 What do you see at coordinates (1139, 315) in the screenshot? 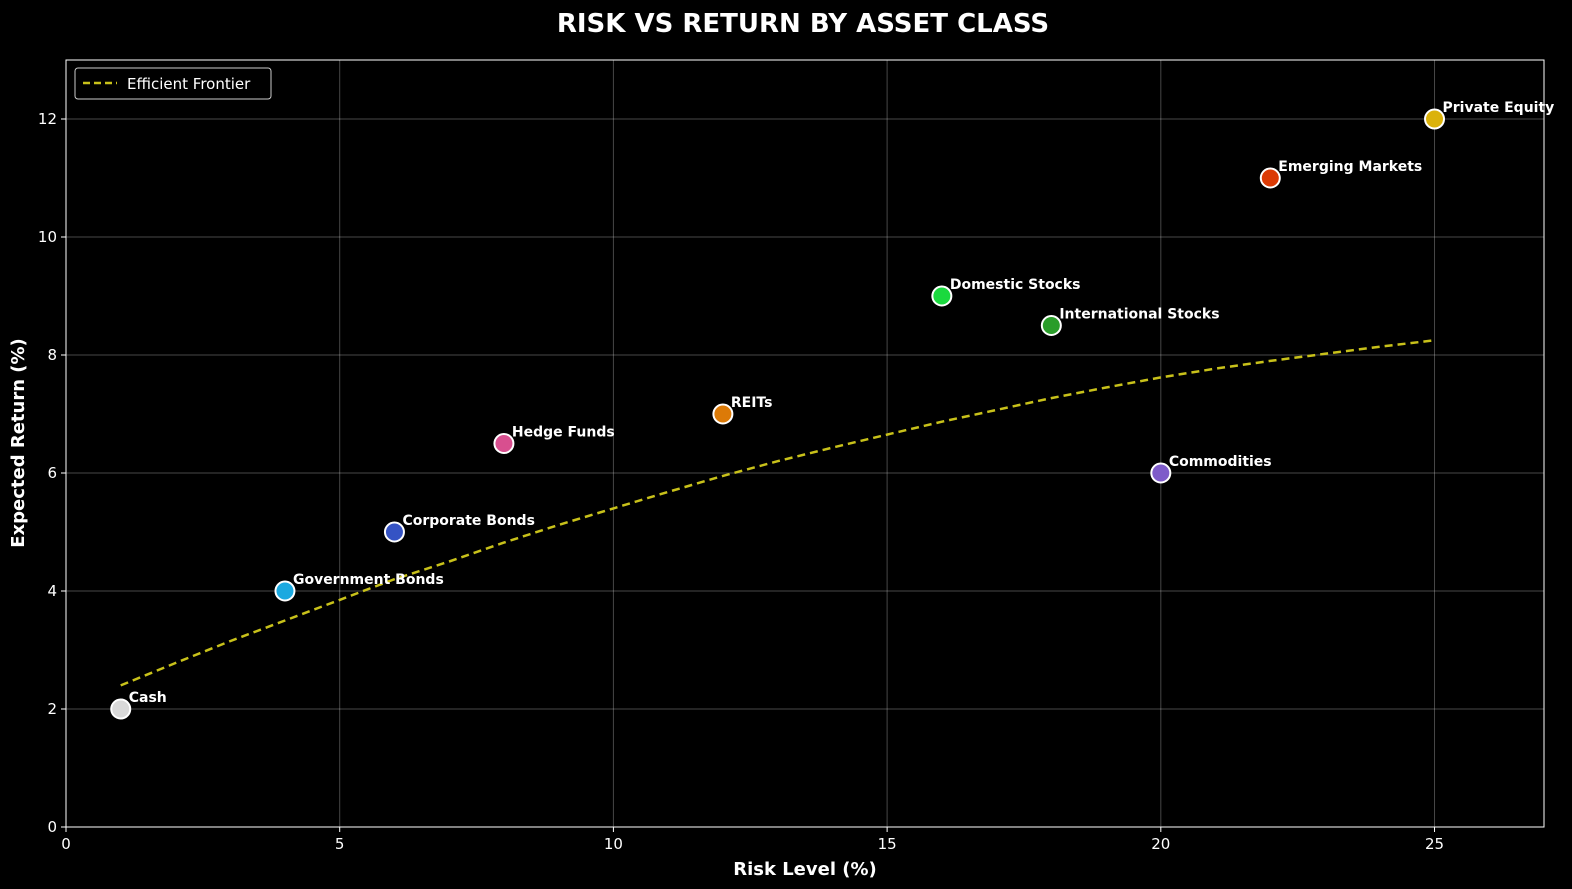
I see `point-label-international-stocks: International Stocks` at bounding box center [1139, 315].